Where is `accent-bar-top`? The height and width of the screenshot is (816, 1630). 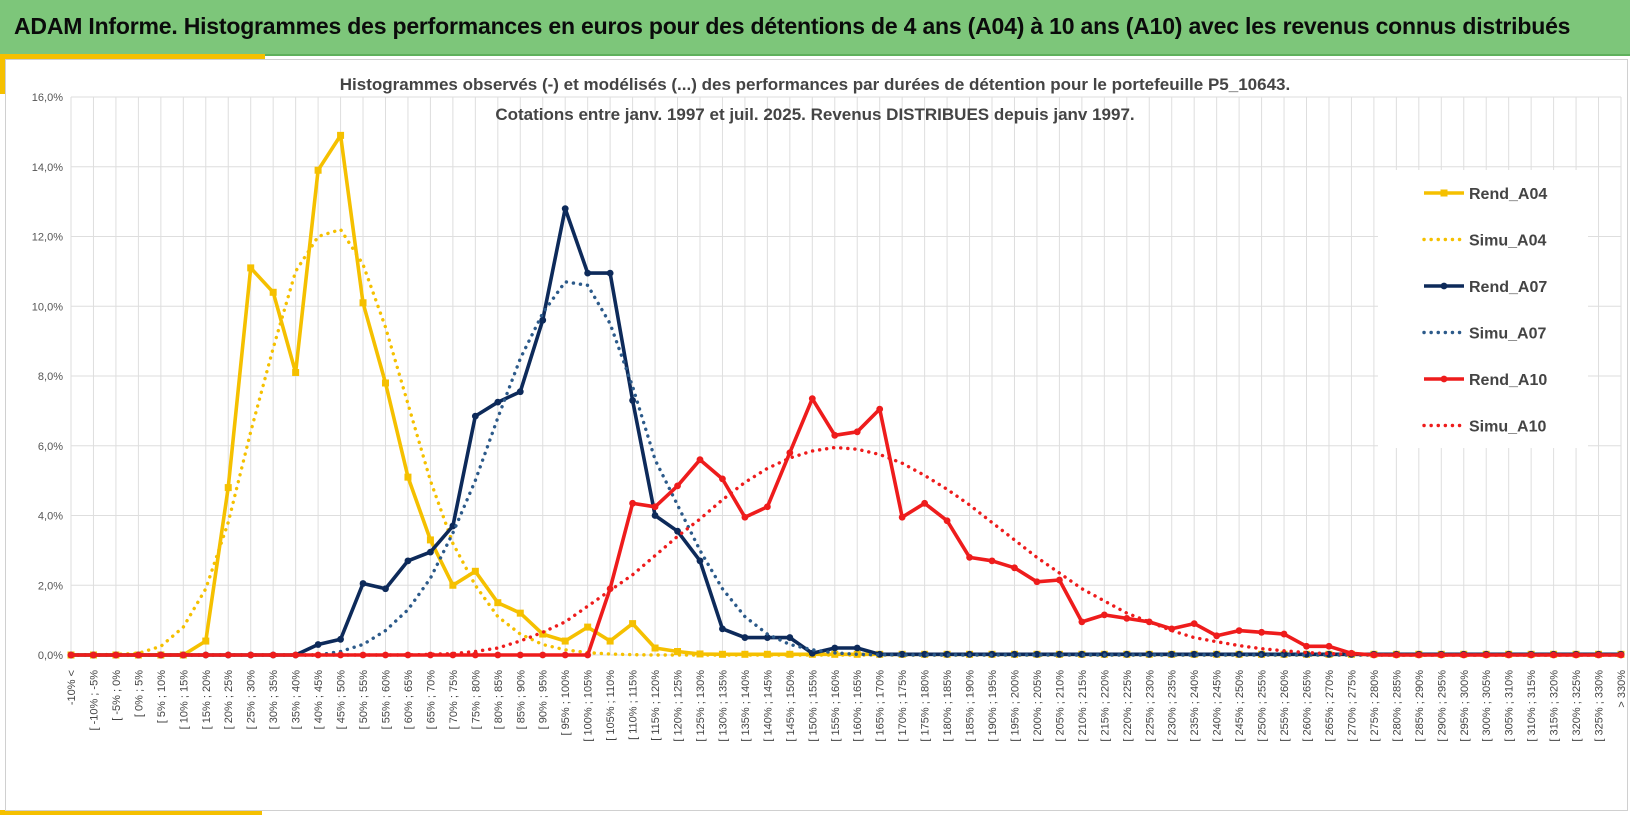
accent-bar-top is located at coordinates (132, 56).